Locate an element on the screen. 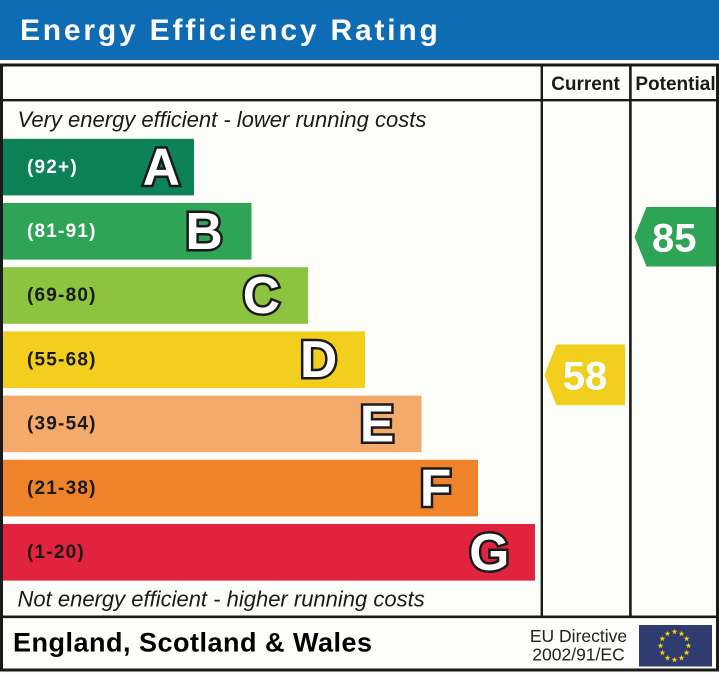  svg-text: England, Scotland & Wales is located at coordinates (193, 643).